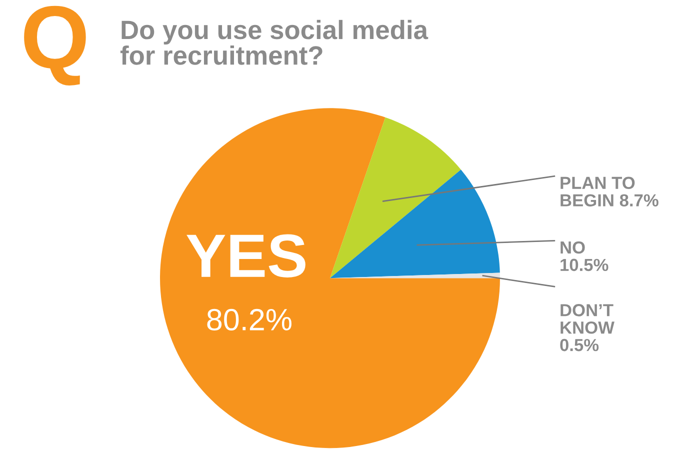 This screenshot has width=681, height=449. I want to click on data-label: 10.5%, so click(584, 265).